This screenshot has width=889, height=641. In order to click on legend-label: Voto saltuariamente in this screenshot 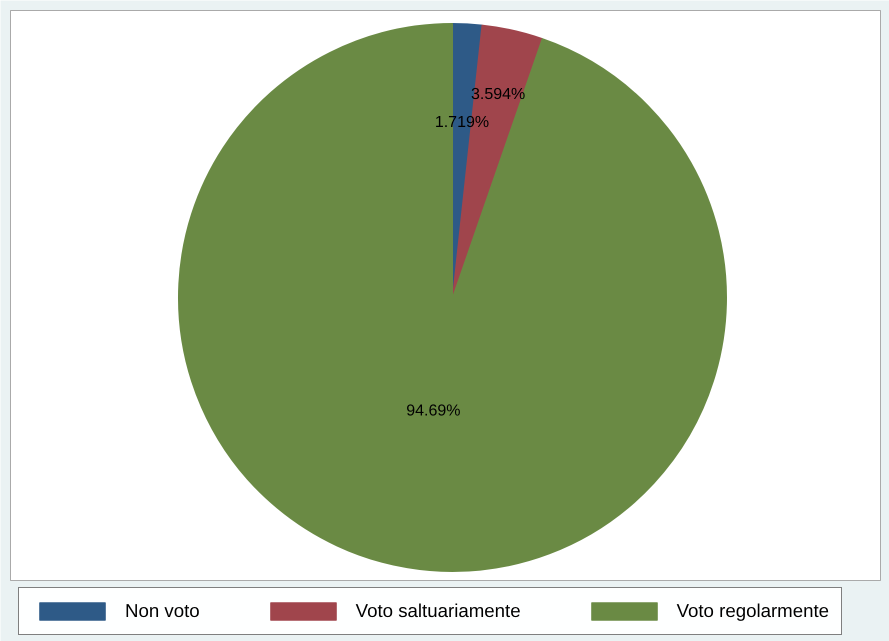, I will do `click(438, 611)`.